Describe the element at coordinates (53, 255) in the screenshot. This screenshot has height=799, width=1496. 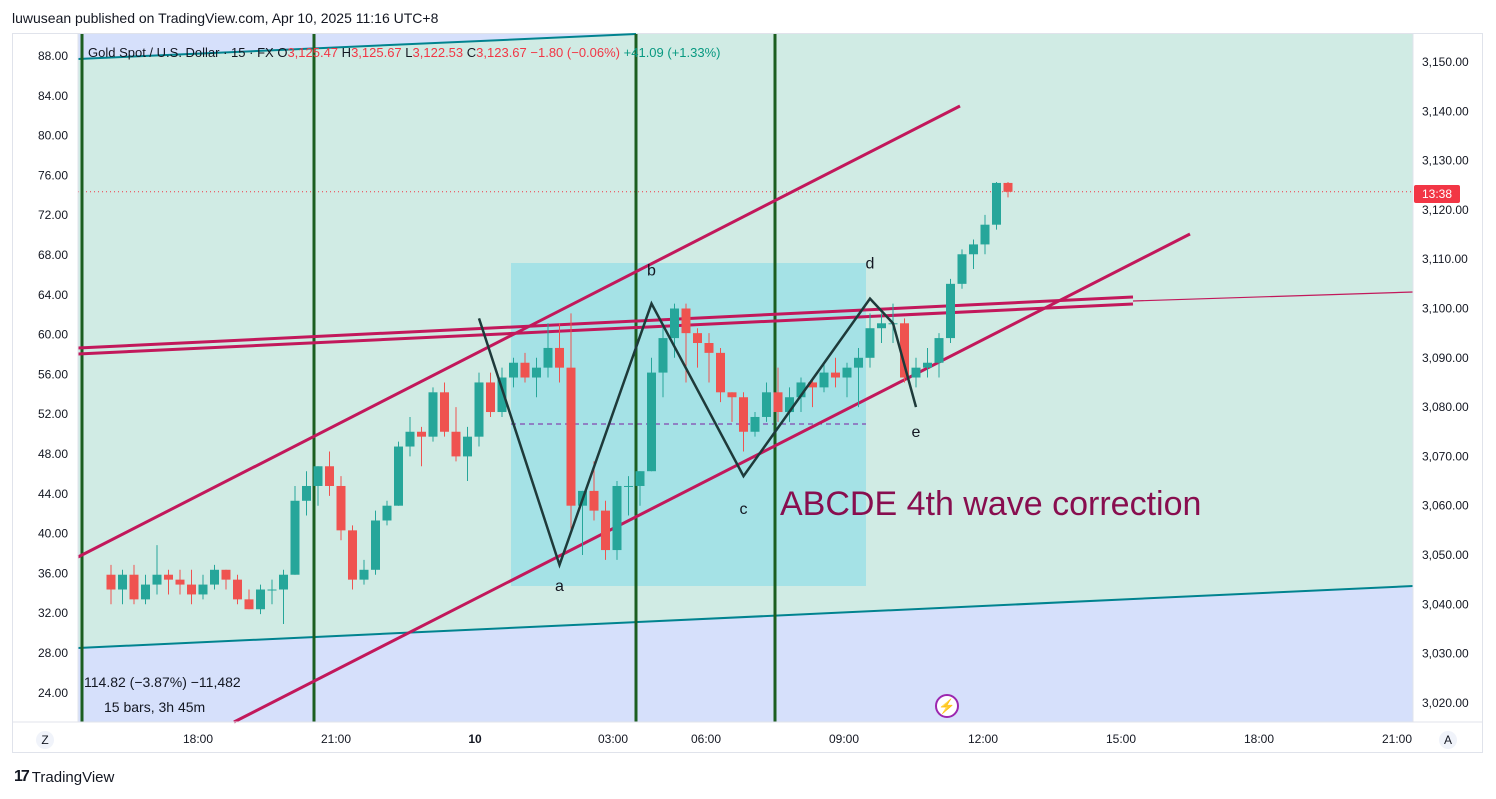
I see `left-tick: 68.00` at that location.